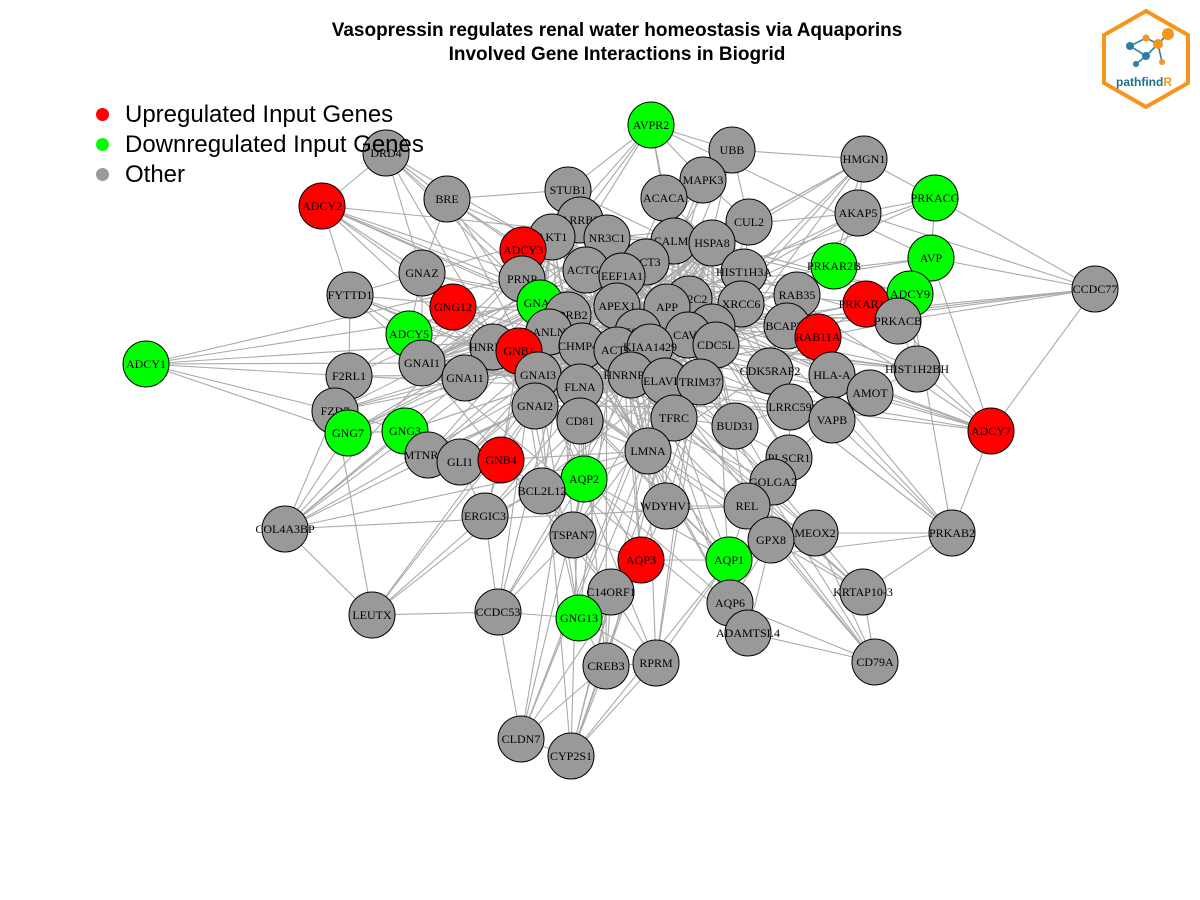 This screenshot has height=900, width=1200. I want to click on node-label: FYTTD1, so click(350, 295).